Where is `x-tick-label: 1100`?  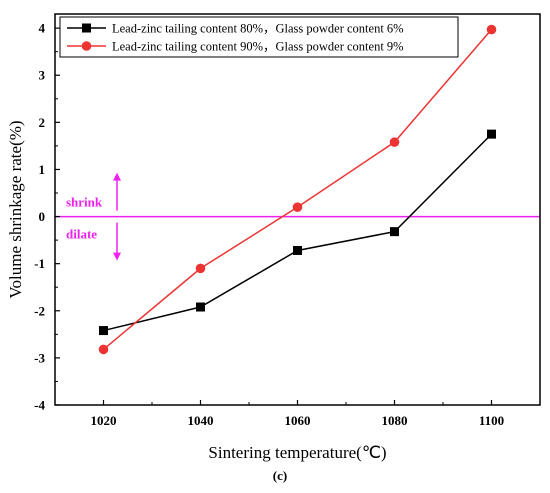
x-tick-label: 1100 is located at coordinates (491, 420).